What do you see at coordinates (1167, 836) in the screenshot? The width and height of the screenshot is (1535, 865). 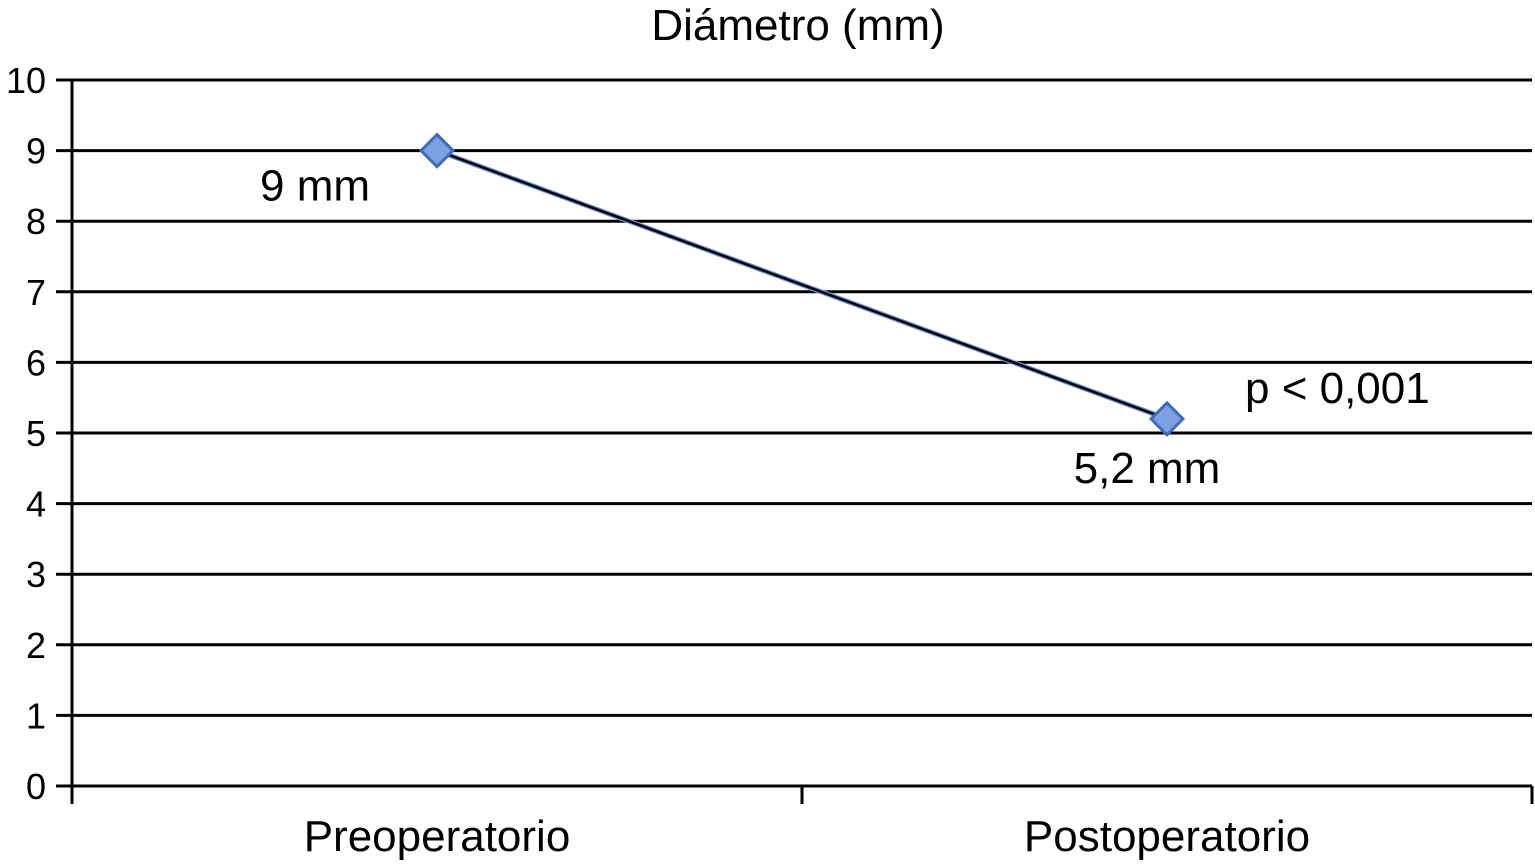 I see `x-category-label-2: Postoperatorio` at bounding box center [1167, 836].